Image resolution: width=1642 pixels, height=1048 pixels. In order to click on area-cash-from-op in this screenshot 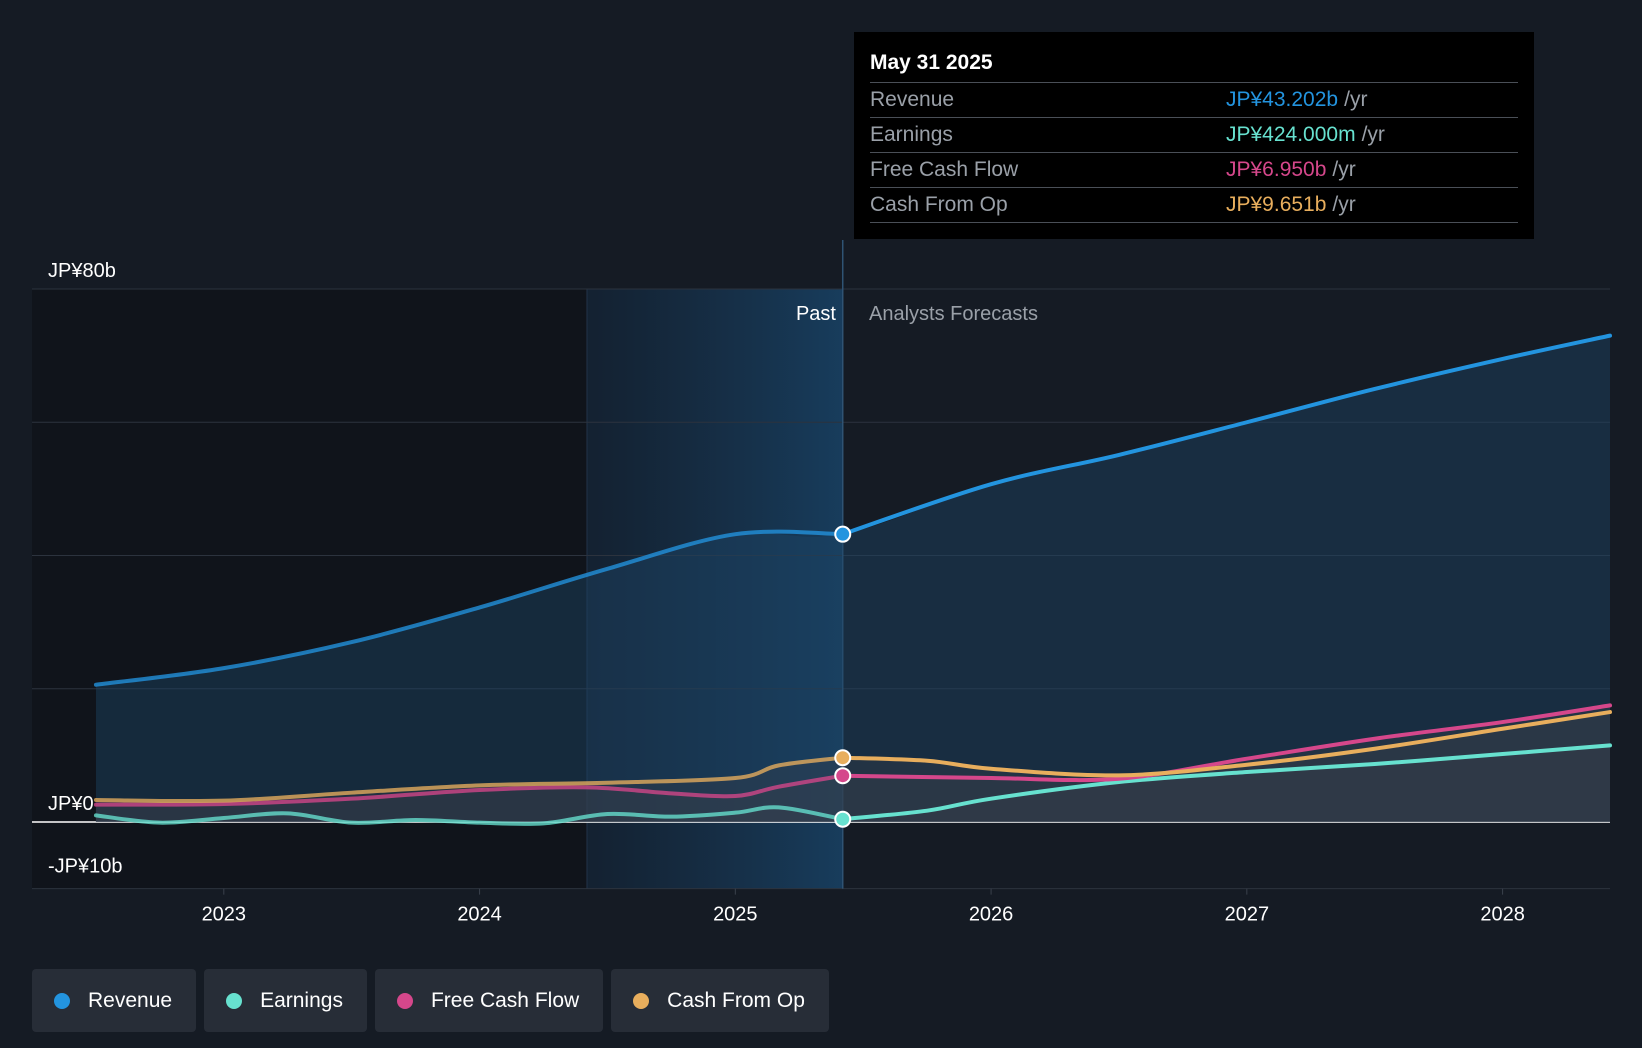, I will do `click(852, 767)`.